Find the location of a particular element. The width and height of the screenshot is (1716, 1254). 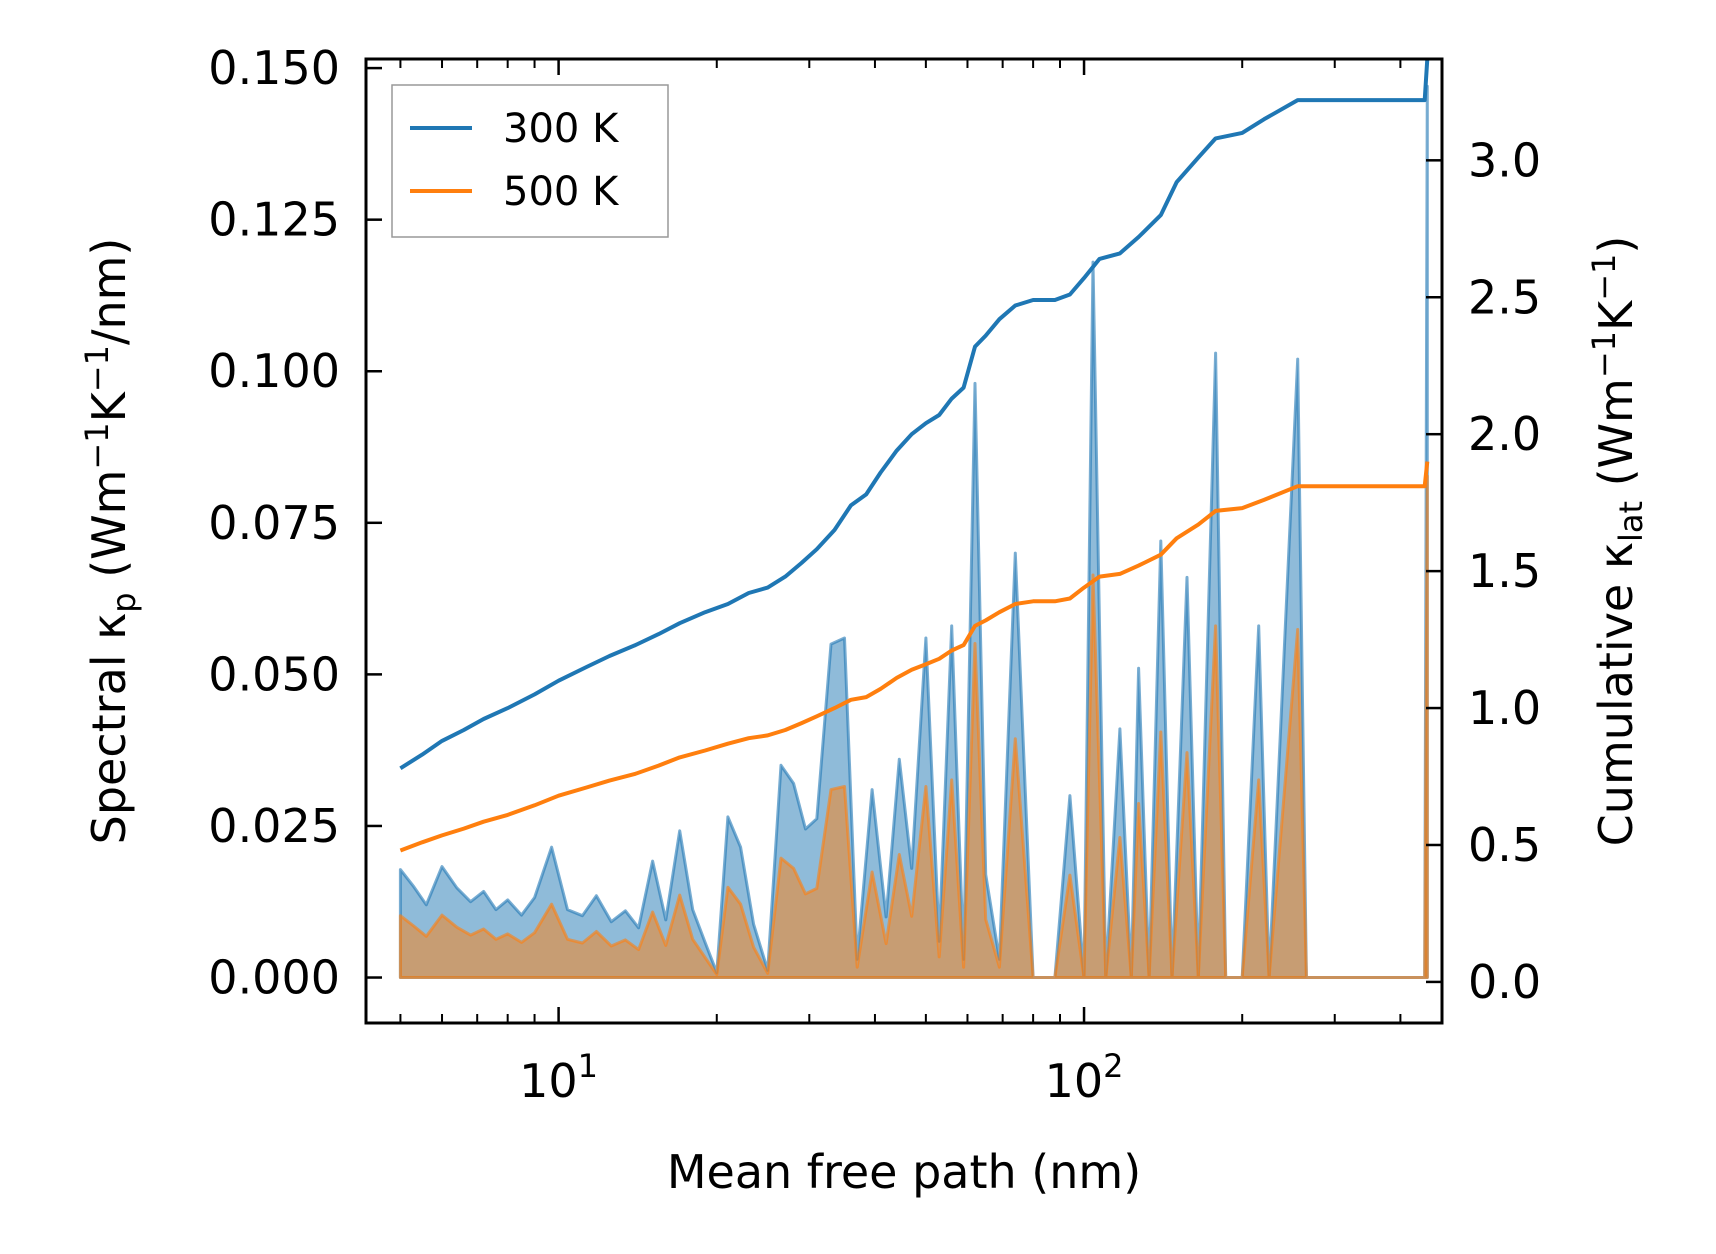

x-axis-title: Mean free path (nm) is located at coordinates (904, 1172).